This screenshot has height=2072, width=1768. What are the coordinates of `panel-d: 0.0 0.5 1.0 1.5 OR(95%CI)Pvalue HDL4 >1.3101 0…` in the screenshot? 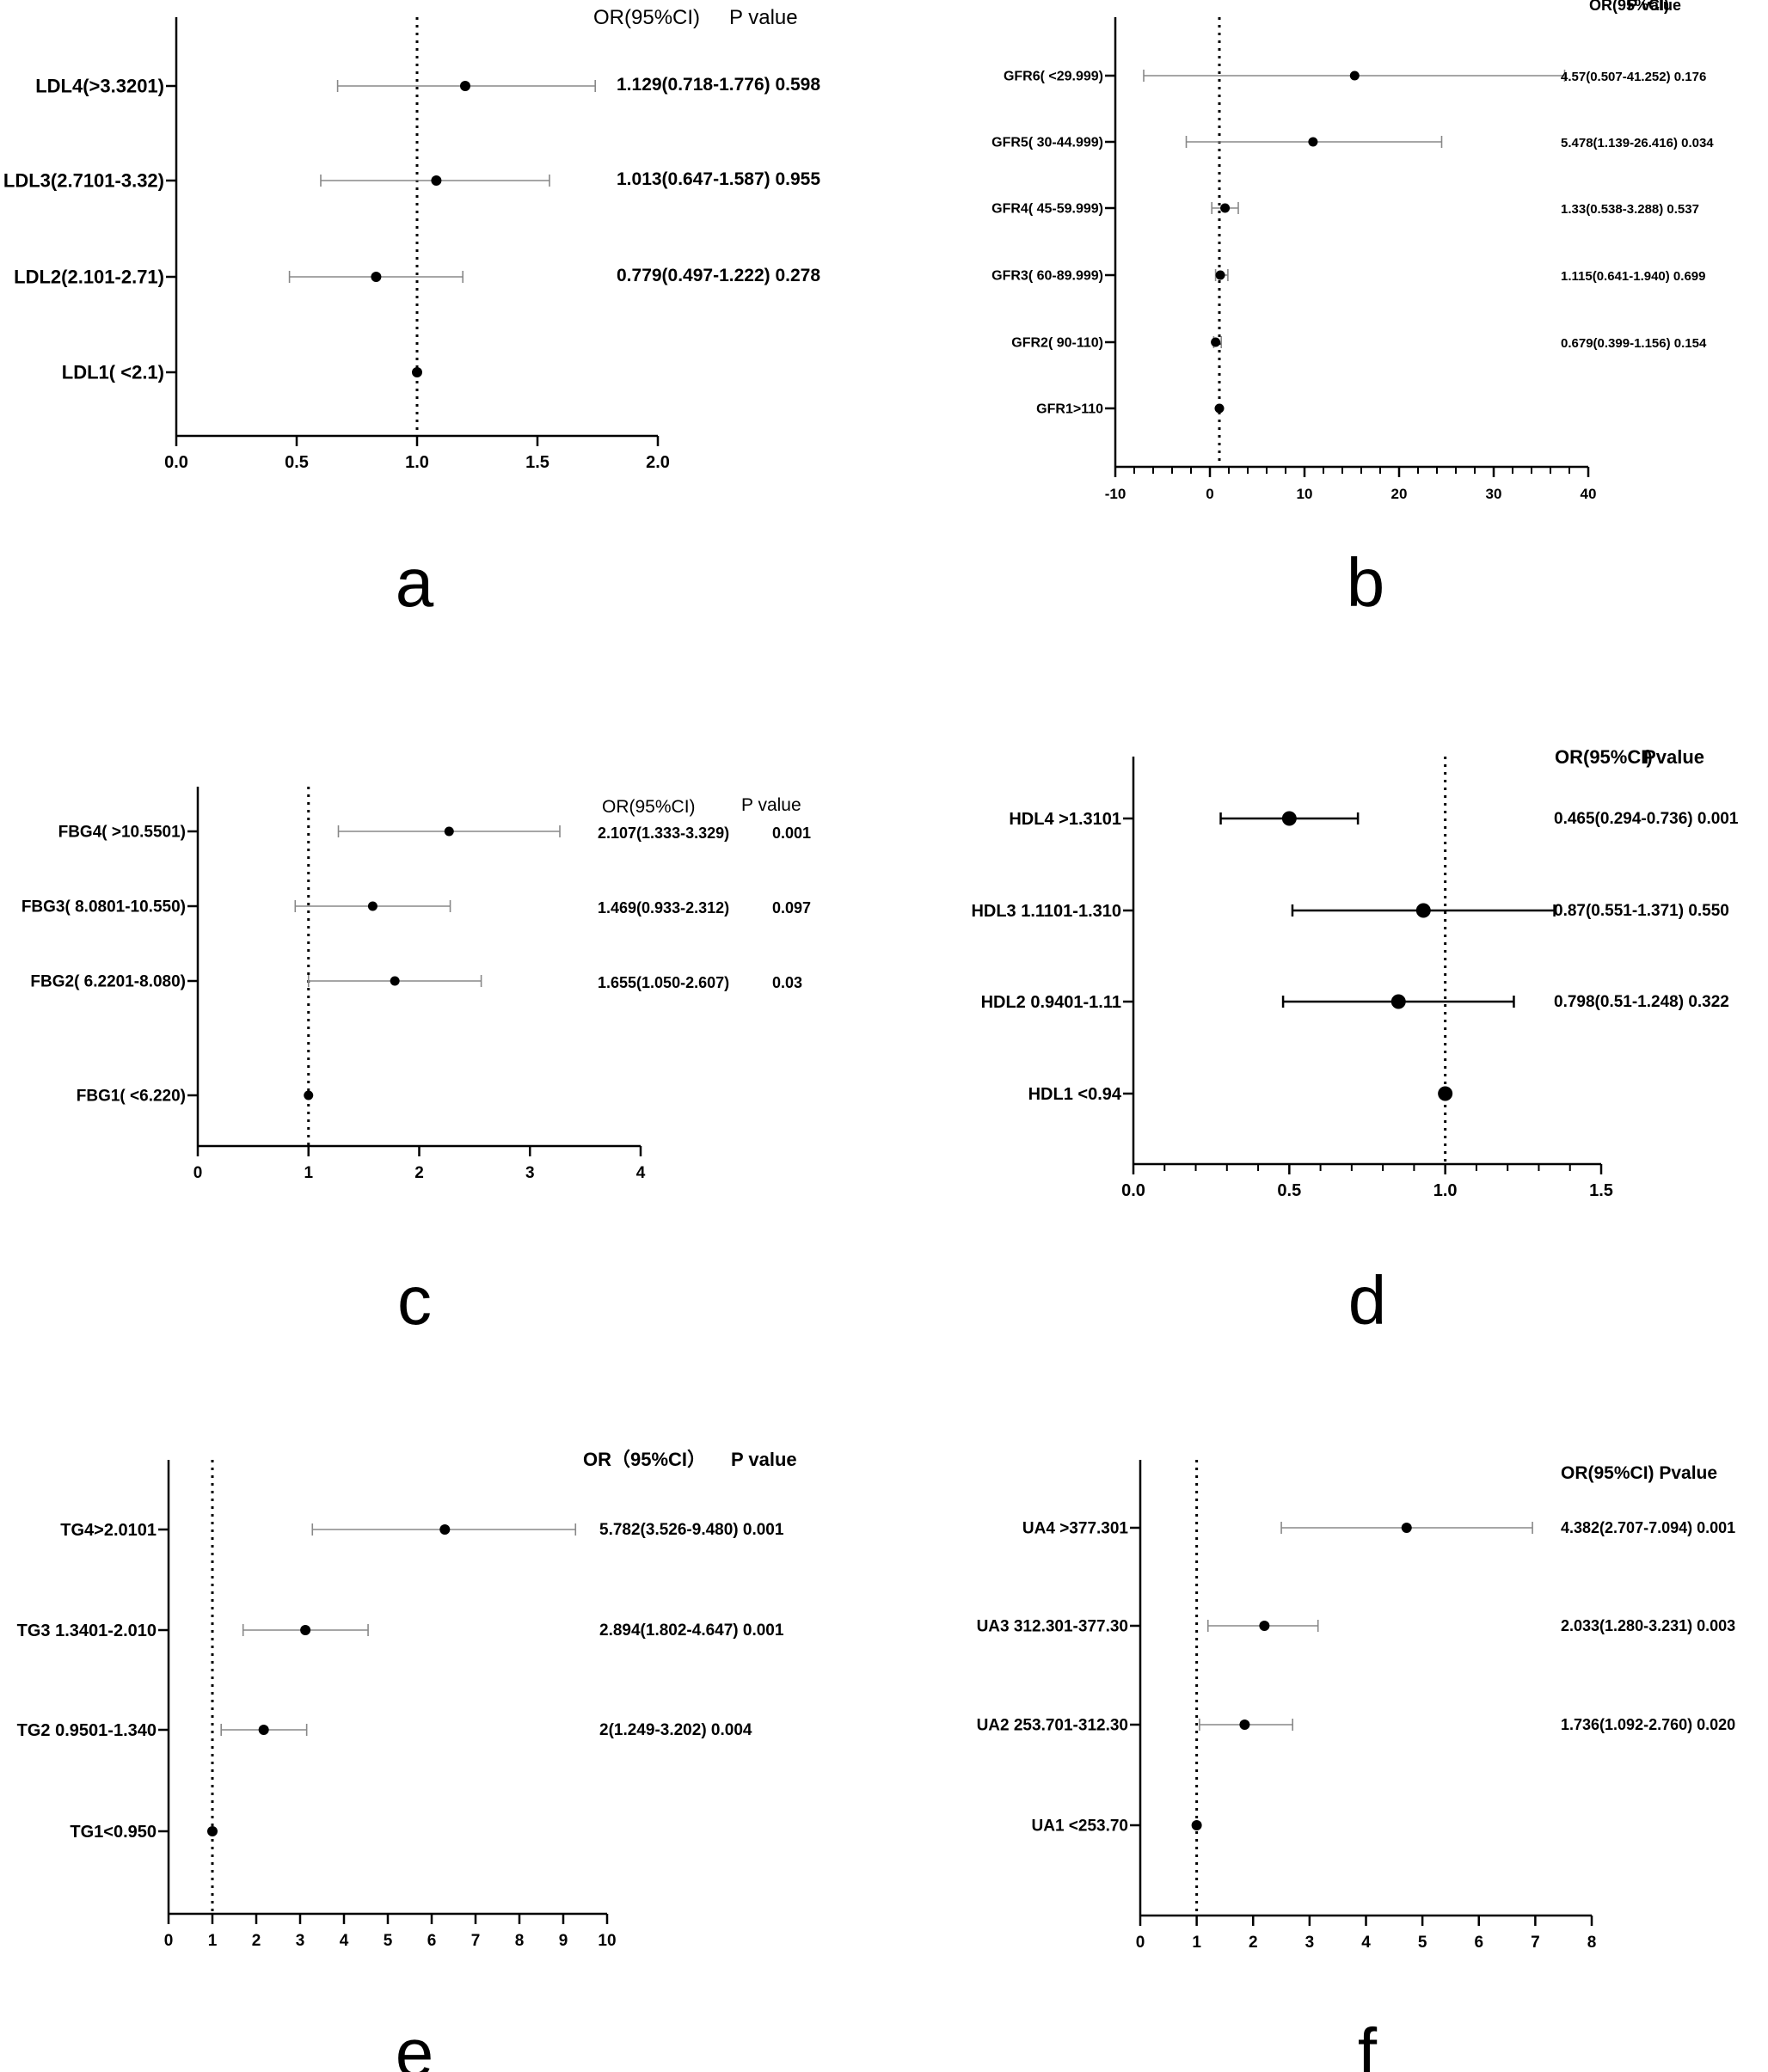 It's located at (1355, 1042).